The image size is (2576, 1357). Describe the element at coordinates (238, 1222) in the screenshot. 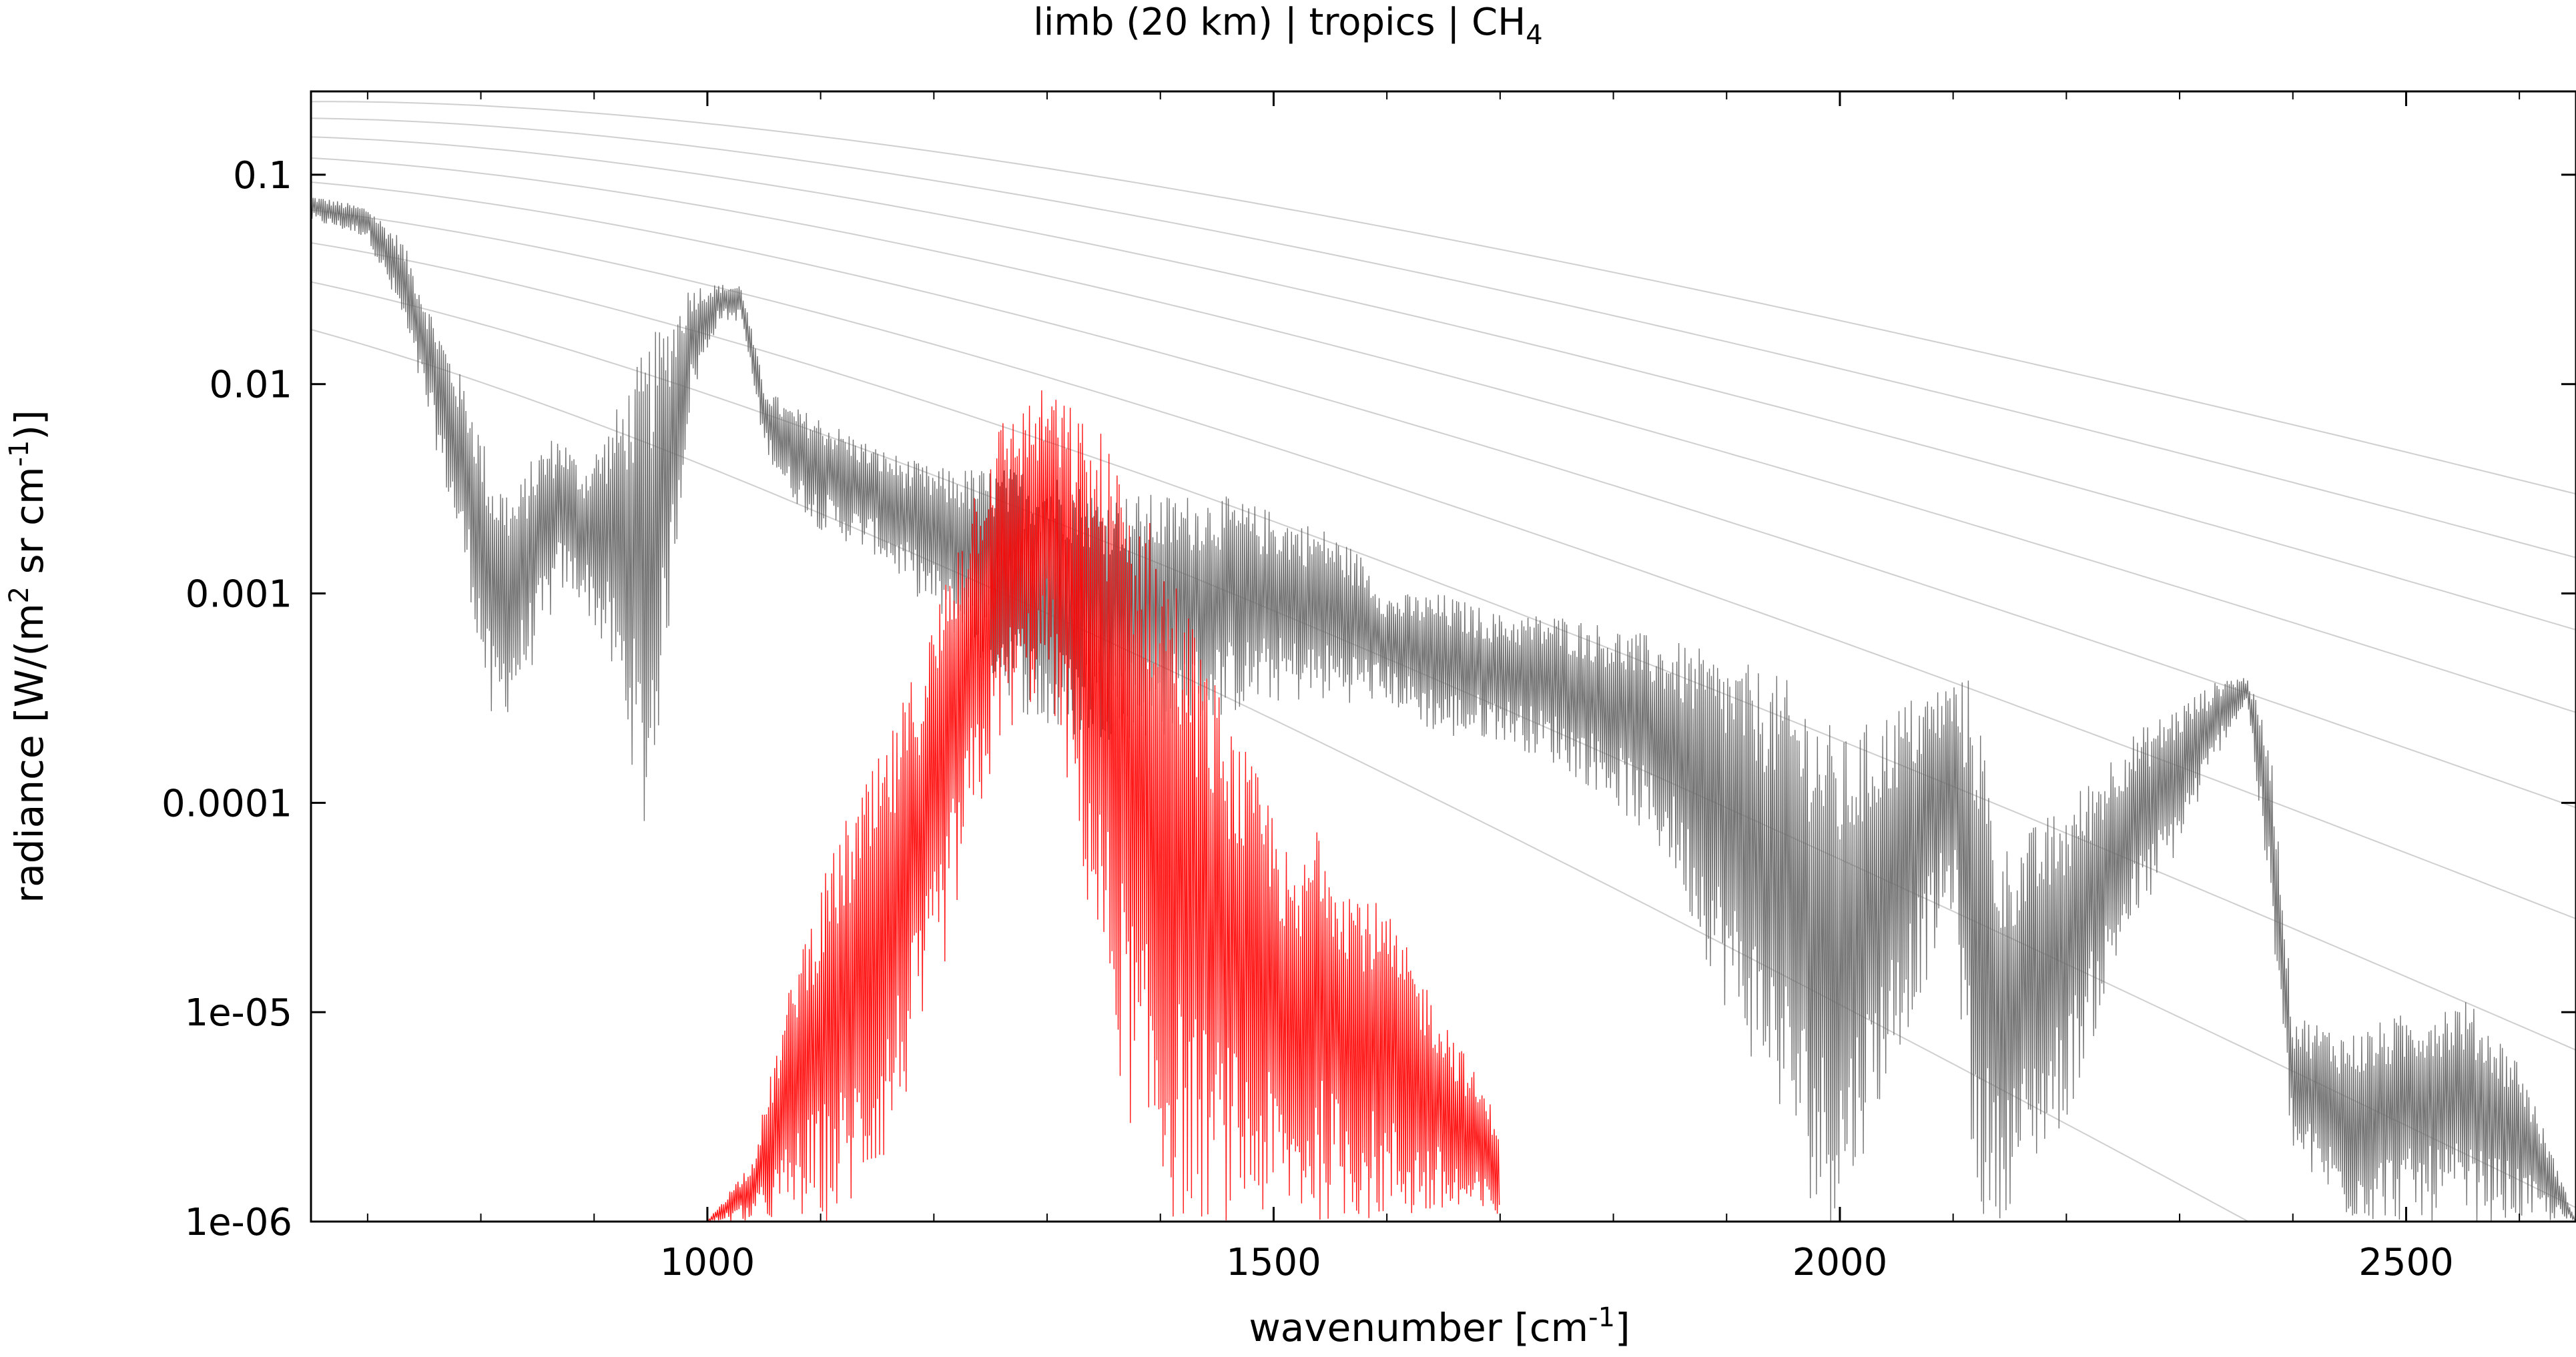

I see `y-tick-label: 1e-06` at that location.